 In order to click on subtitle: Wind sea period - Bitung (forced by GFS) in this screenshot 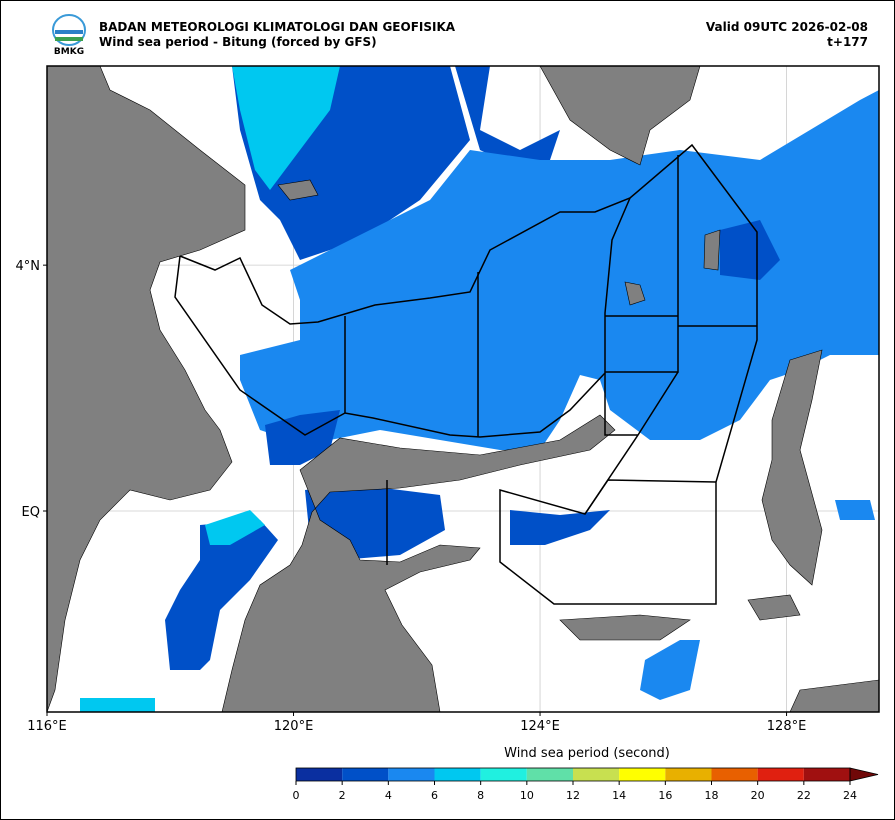, I will do `click(238, 42)`.